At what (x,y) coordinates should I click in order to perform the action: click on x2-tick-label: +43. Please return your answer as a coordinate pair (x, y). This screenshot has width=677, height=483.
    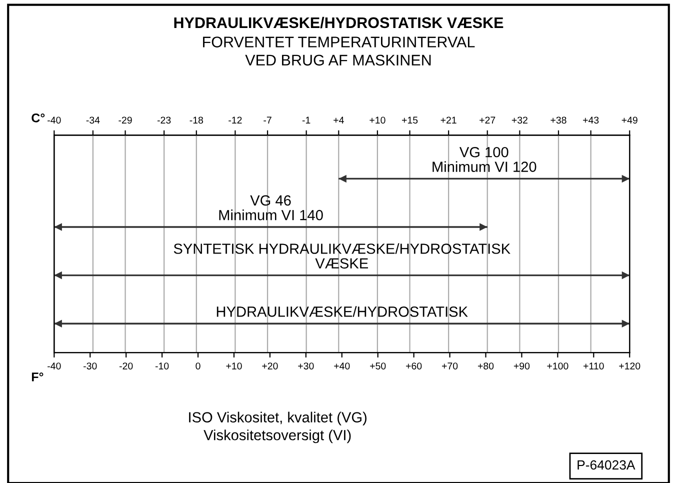
    Looking at the image, I should click on (591, 120).